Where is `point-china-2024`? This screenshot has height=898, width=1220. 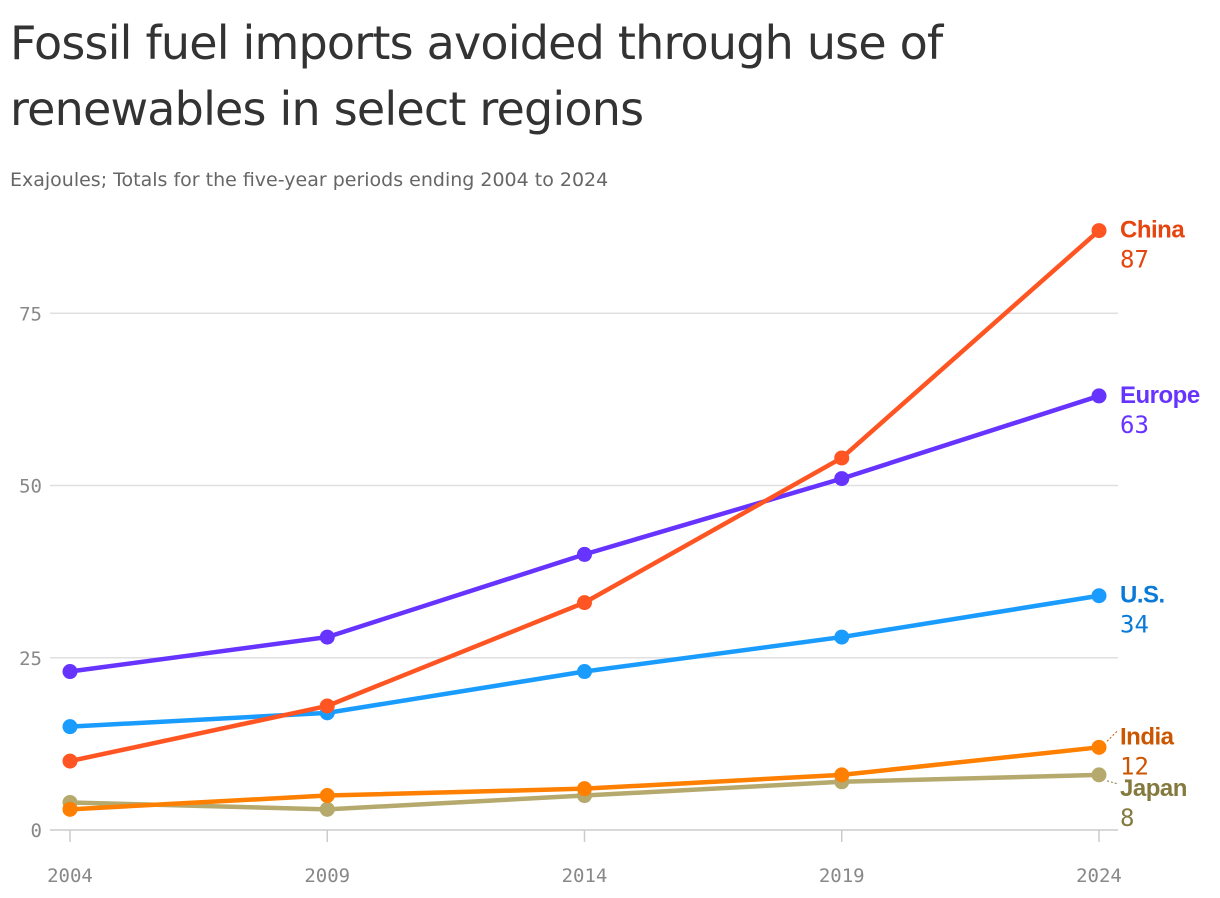 point-china-2024 is located at coordinates (1099, 231).